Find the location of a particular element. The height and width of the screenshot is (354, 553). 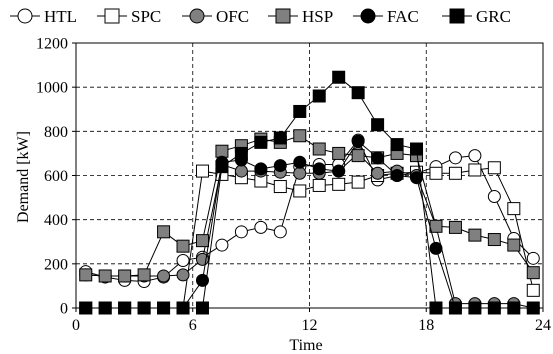

legend-label-hsp: HSP is located at coordinates (317, 16).